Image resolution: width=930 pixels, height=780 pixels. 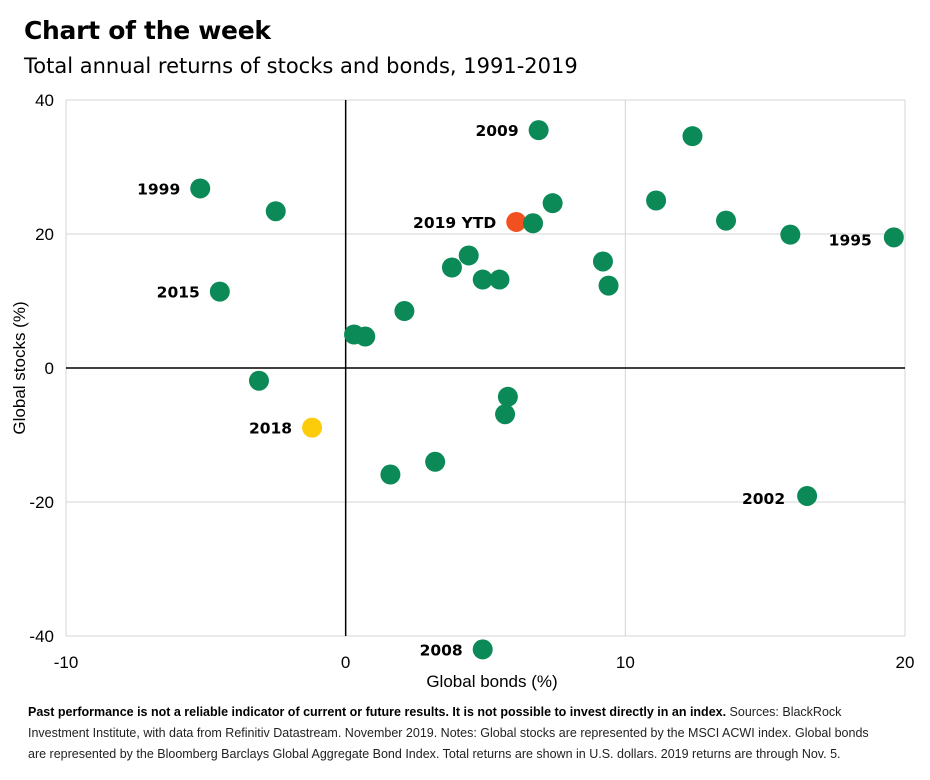 I want to click on y-tick-label: 0, so click(x=49, y=368).